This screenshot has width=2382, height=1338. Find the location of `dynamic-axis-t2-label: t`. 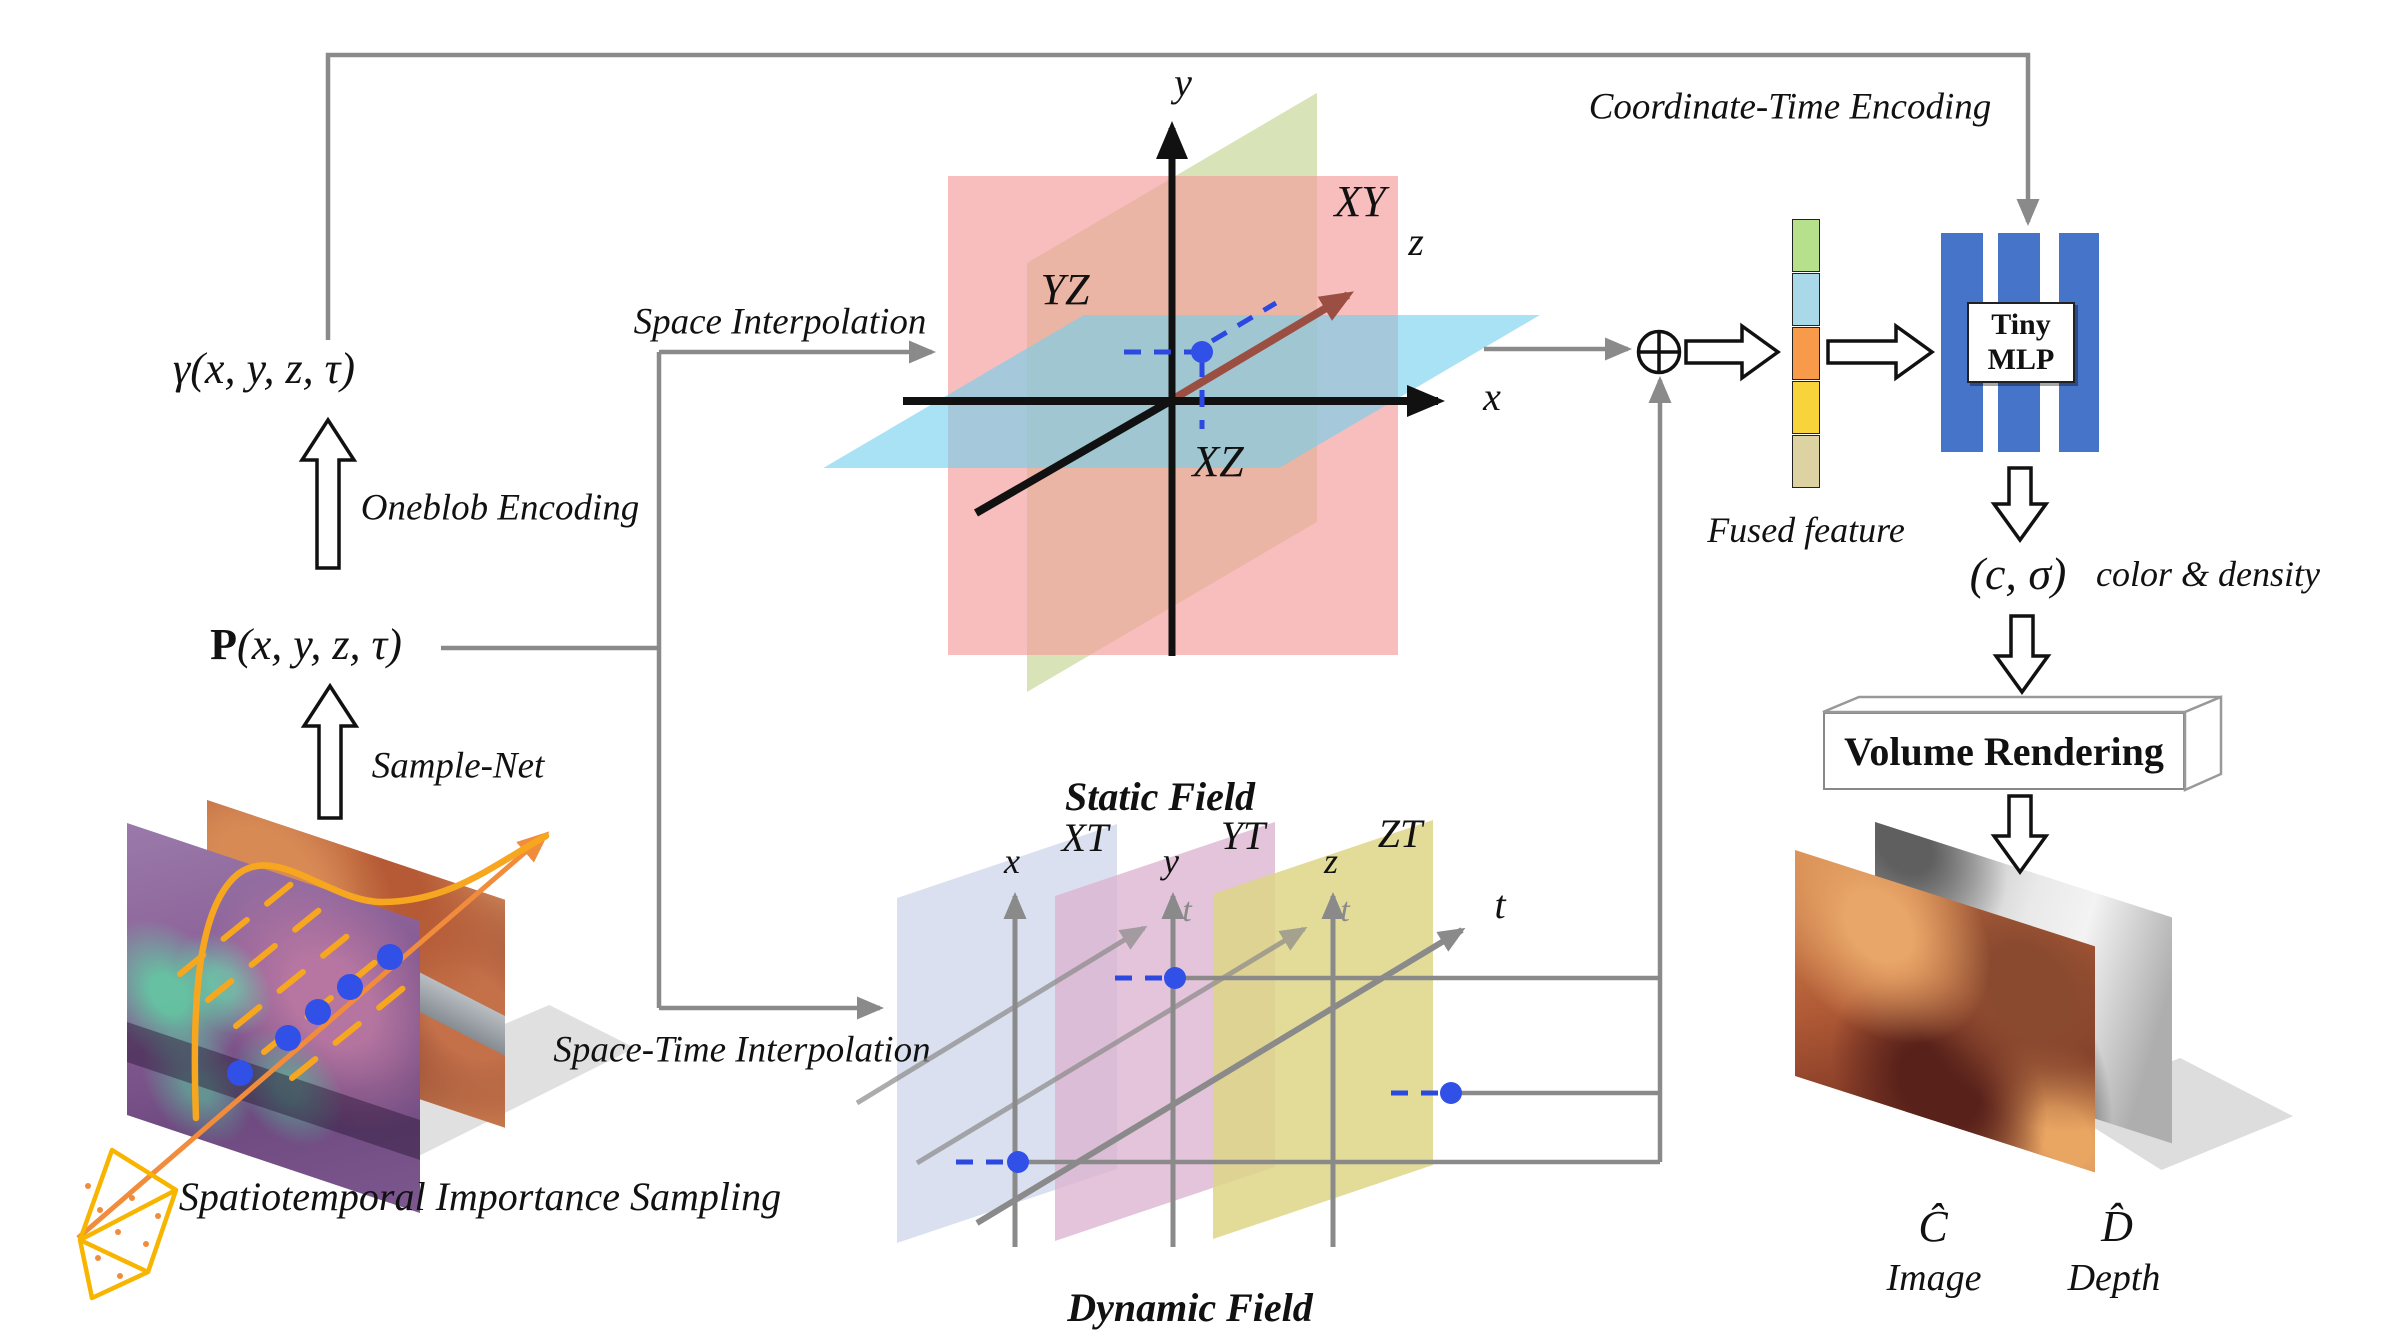

dynamic-axis-t2-label: t is located at coordinates (1345, 910).